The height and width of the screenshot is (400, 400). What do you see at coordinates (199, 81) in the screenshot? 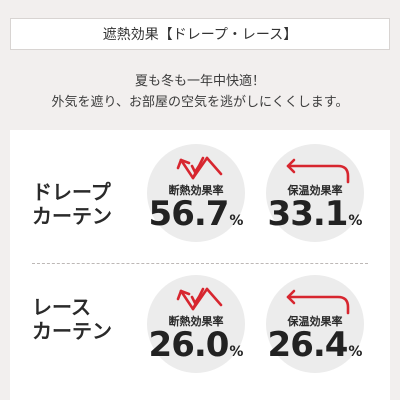
I see `tagline-line-1: 夏も冬も一年中快適！` at bounding box center [199, 81].